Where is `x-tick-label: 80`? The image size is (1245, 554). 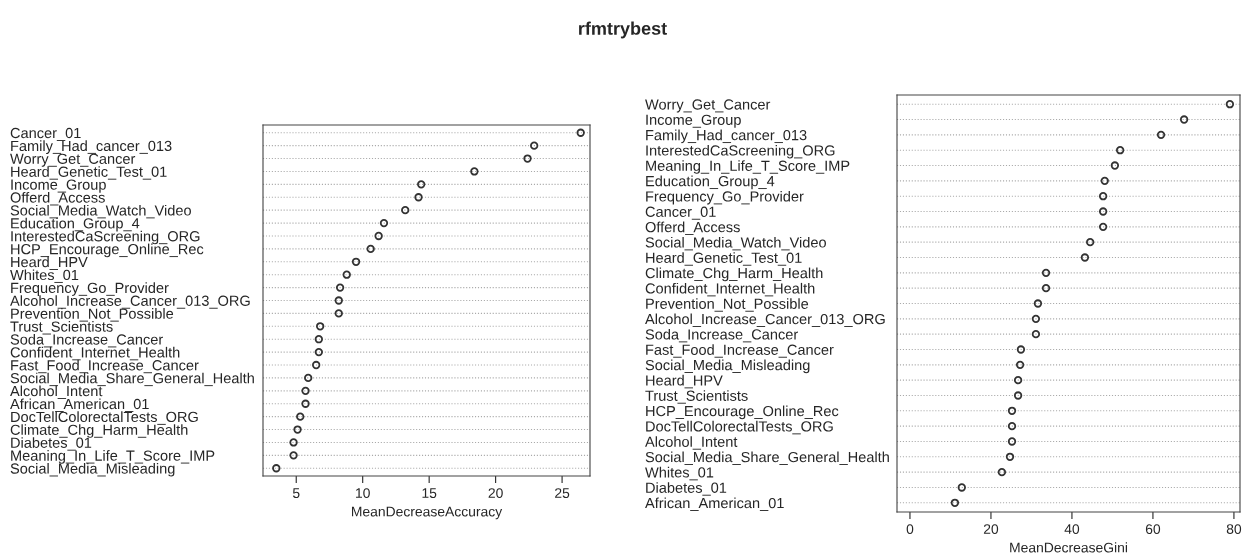
x-tick-label: 80 is located at coordinates (1234, 529).